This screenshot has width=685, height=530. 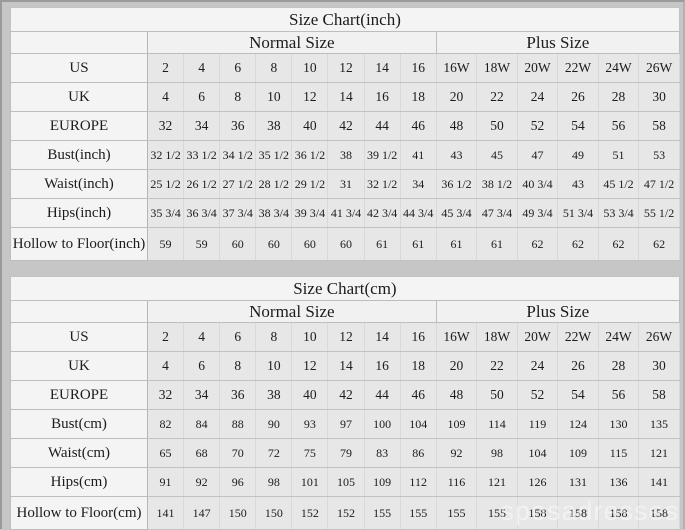 I want to click on size-value-cell: 14, so click(x=382, y=337).